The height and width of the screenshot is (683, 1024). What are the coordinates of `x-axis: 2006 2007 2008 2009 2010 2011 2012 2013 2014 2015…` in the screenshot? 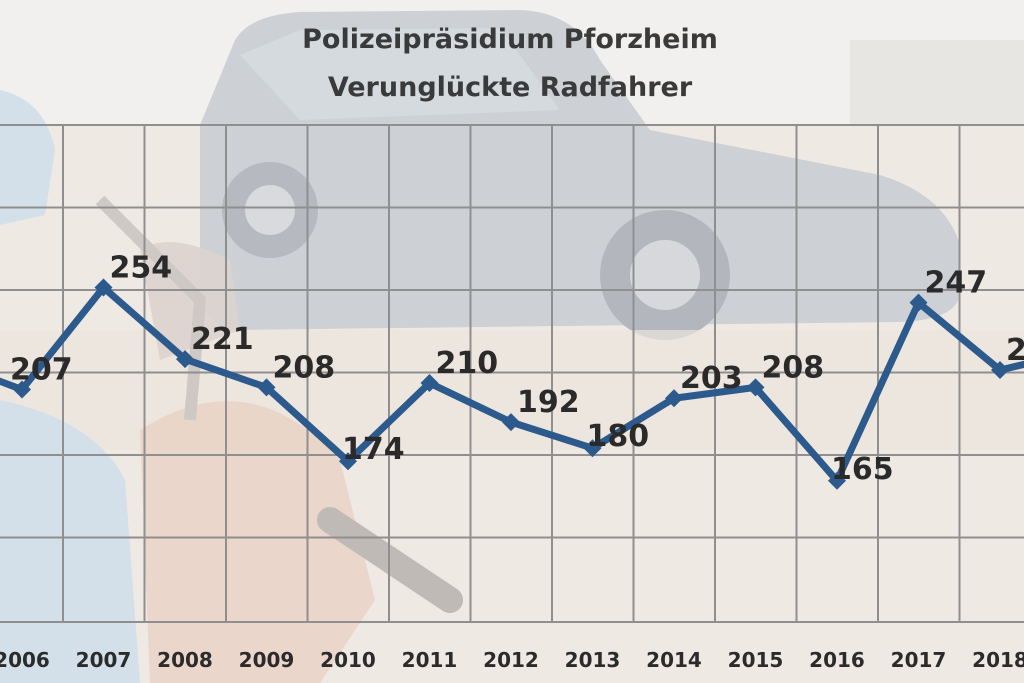 It's located at (512, 660).